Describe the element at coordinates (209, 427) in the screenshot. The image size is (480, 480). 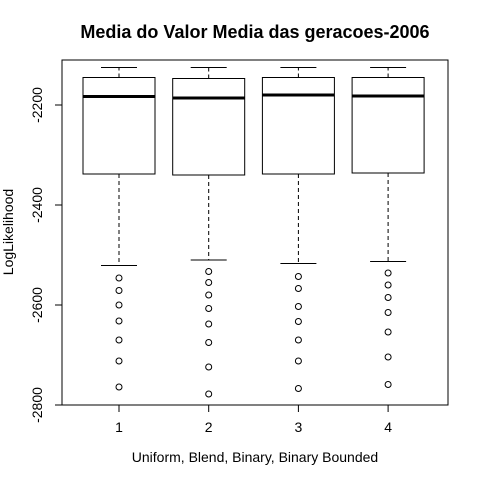
I see `x-tick-label: 2` at that location.